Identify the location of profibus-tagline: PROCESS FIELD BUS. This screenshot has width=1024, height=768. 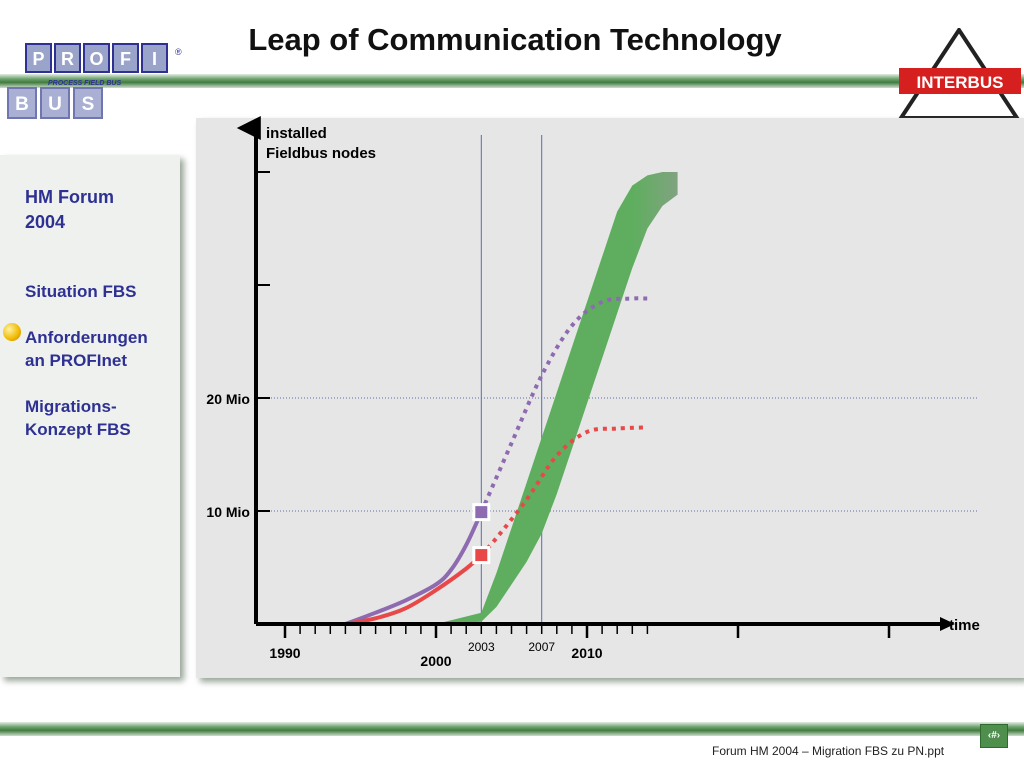
(84, 83).